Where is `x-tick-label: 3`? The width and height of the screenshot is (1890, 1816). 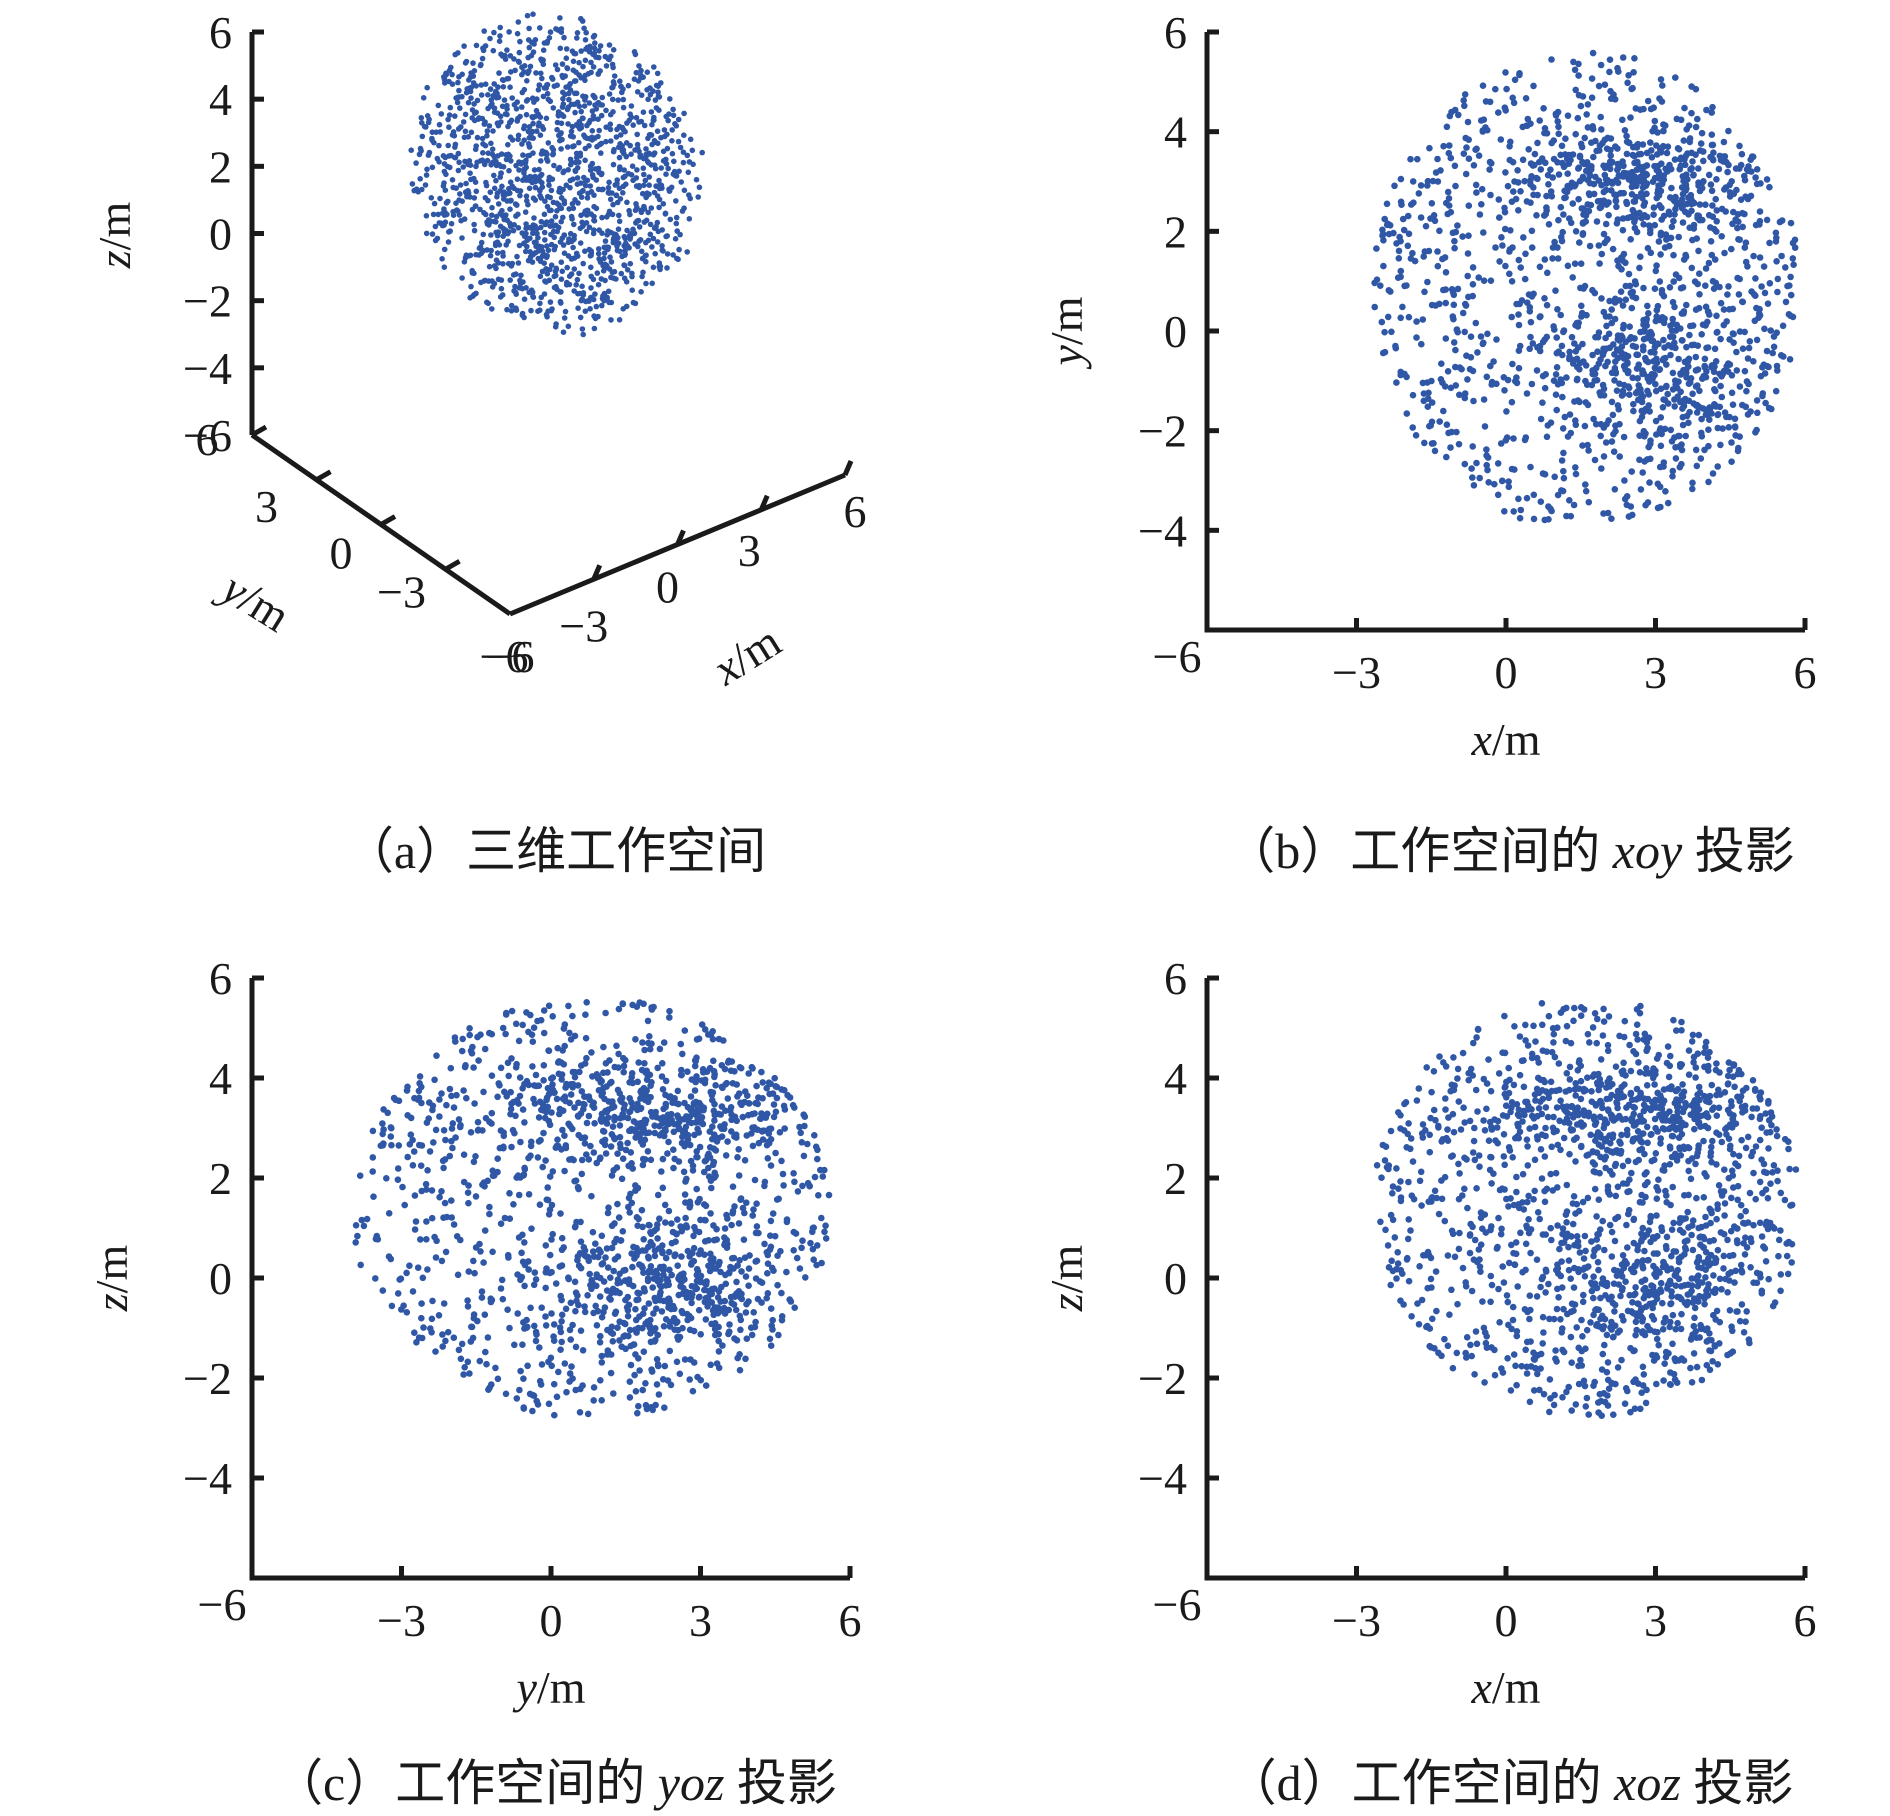
x-tick-label: 3 is located at coordinates (1655, 672).